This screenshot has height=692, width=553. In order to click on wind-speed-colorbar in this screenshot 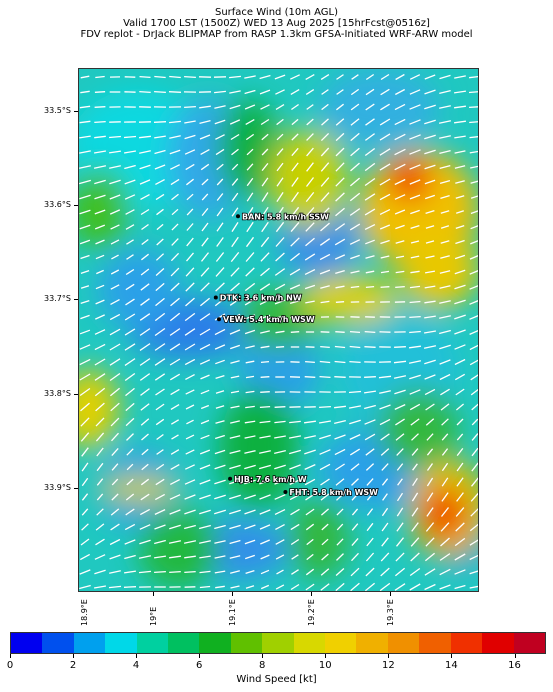, I will do `click(278, 643)`.